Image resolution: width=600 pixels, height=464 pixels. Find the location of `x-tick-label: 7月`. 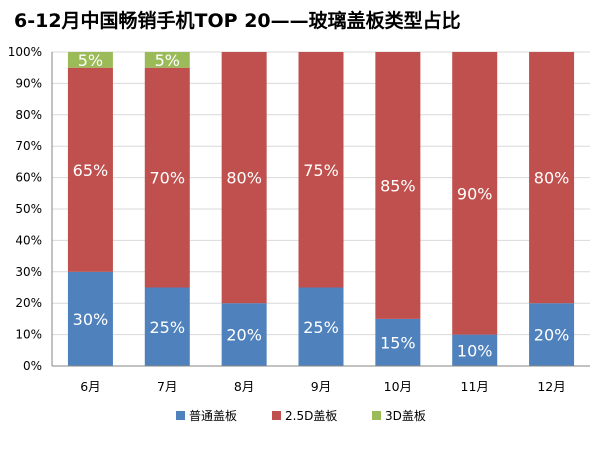

x-tick-label: 7月 is located at coordinates (167, 386).